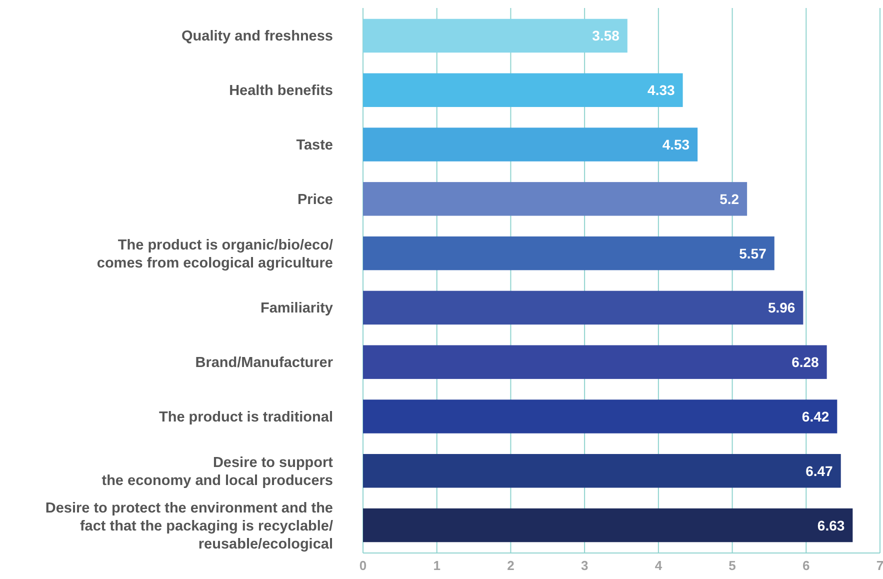  Describe the element at coordinates (806, 566) in the screenshot. I see `x-tick-label: 6` at that location.